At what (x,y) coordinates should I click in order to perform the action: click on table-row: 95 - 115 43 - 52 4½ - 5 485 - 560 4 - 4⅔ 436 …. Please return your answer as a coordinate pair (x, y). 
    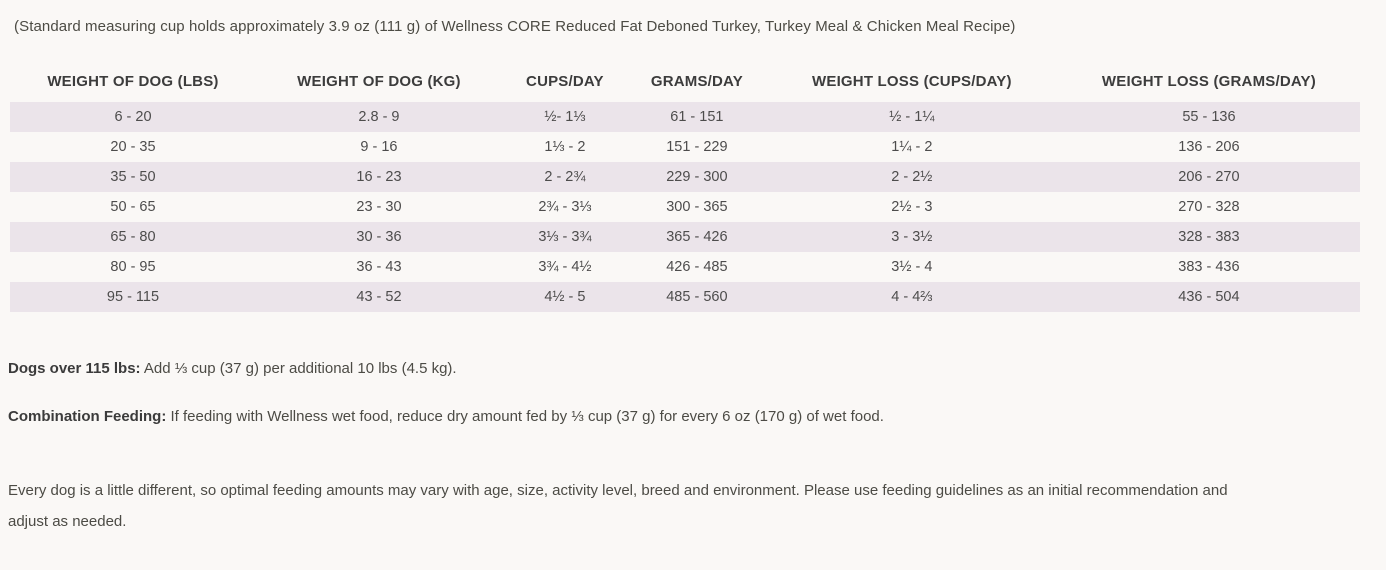
    Looking at the image, I should click on (685, 297).